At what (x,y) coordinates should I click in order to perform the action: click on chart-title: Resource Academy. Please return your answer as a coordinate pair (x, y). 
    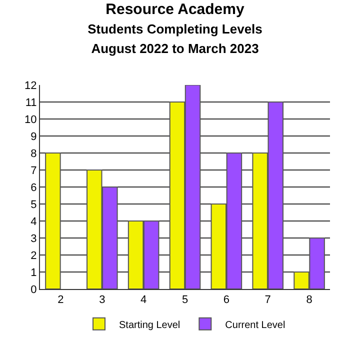
    Looking at the image, I should click on (175, 9).